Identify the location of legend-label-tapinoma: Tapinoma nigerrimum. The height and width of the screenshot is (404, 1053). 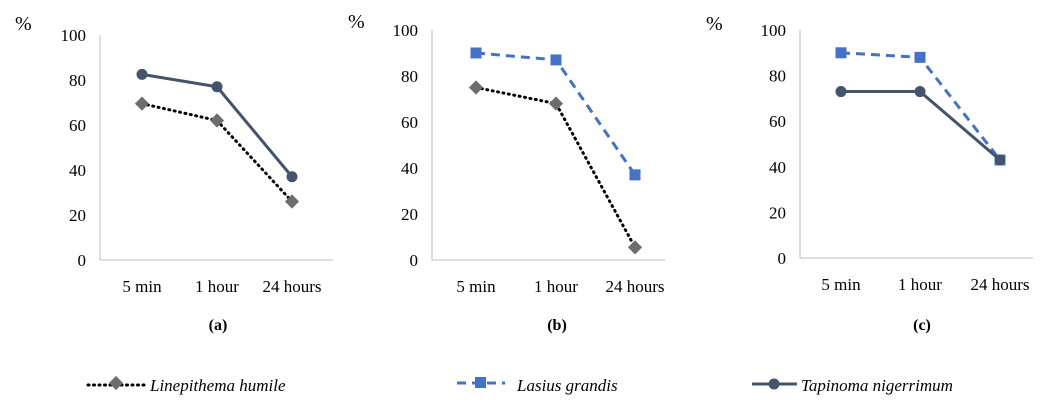
(877, 385).